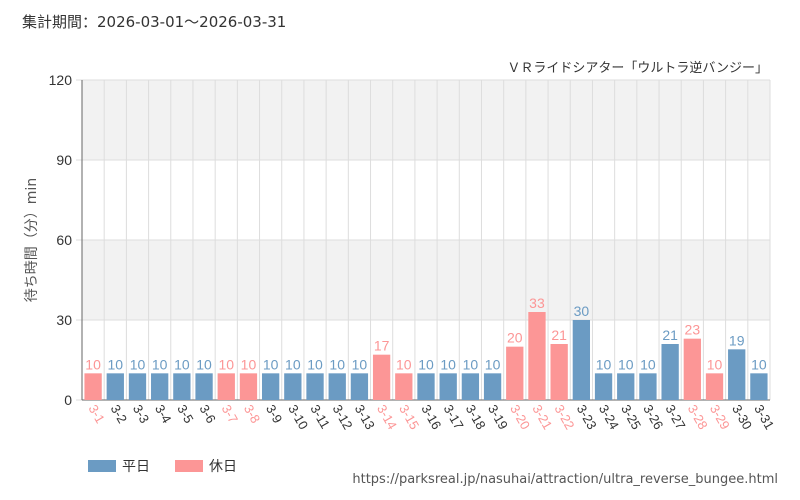 This screenshot has height=500, width=800. Describe the element at coordinates (764, 417) in the screenshot. I see `x-tick-label: 3-31` at that location.